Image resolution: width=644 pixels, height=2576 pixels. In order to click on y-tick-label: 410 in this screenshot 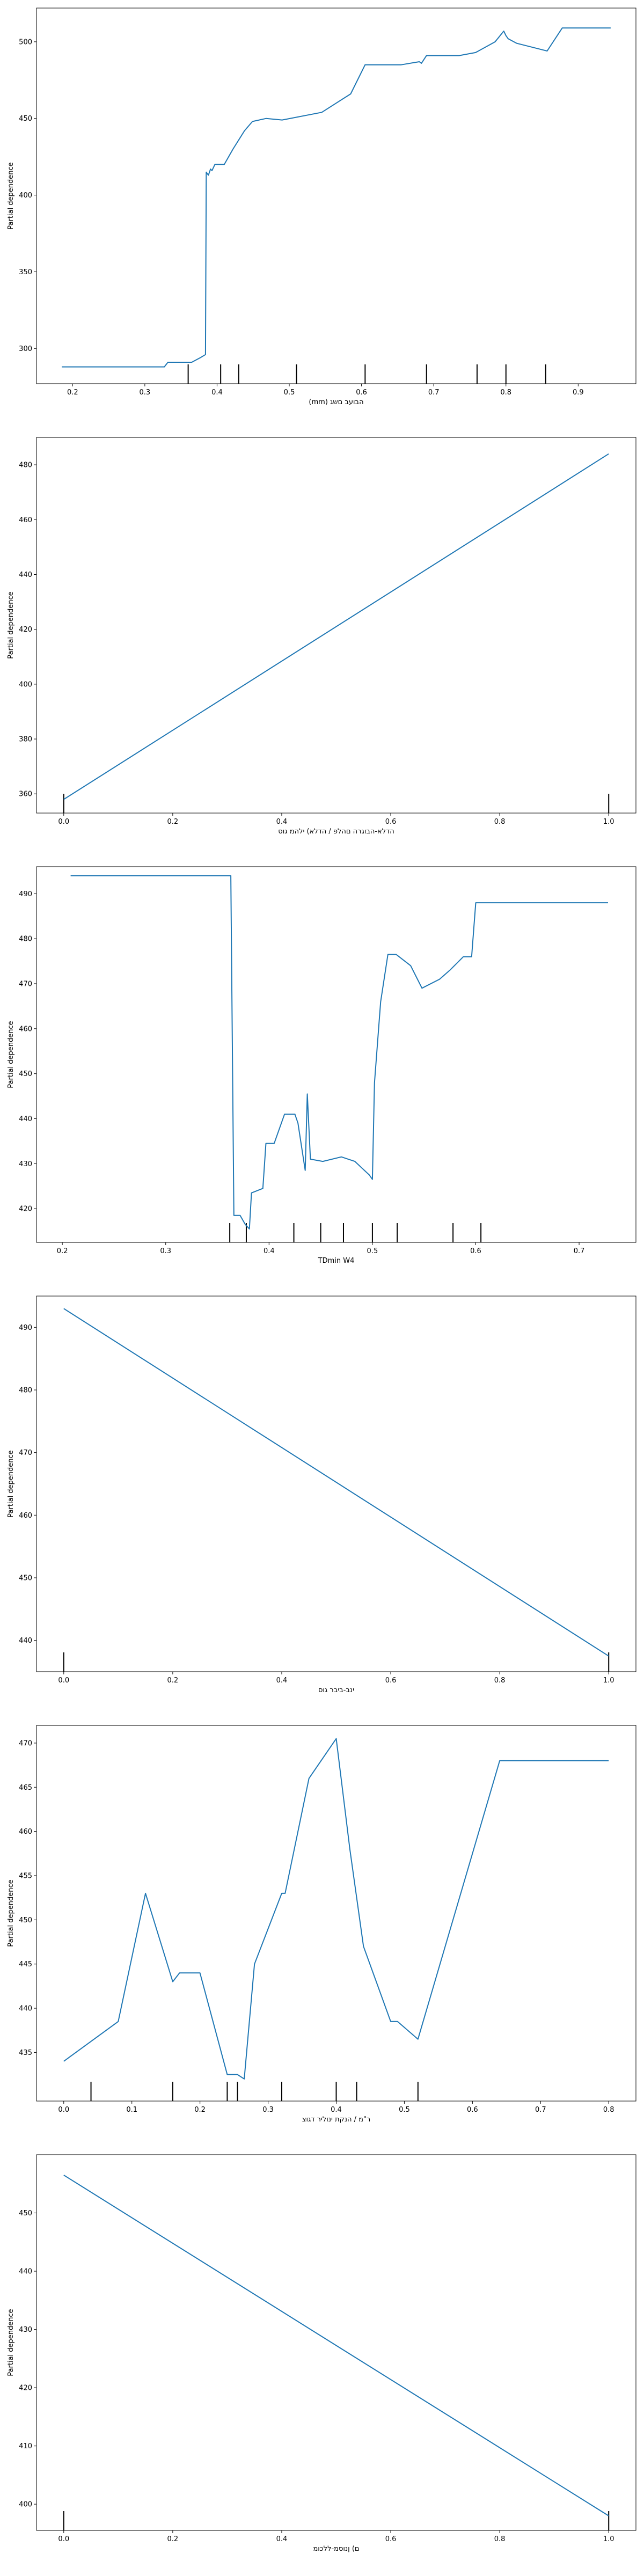, I will do `click(25, 2446)`.